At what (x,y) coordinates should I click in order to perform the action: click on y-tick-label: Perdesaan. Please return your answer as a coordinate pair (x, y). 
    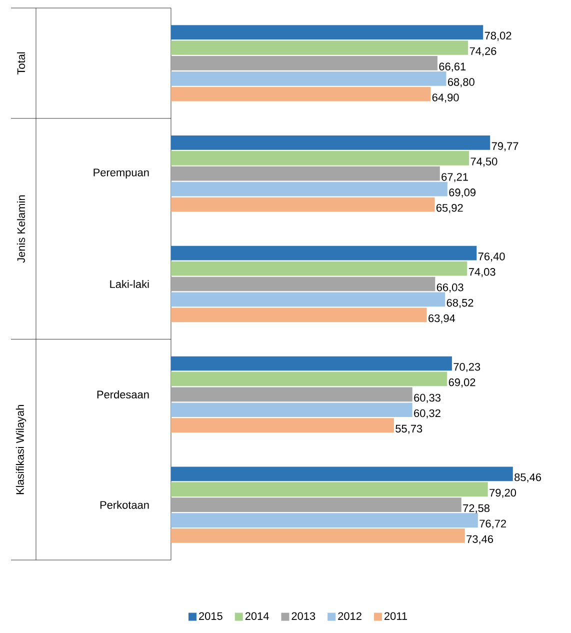
    Looking at the image, I should click on (123, 394).